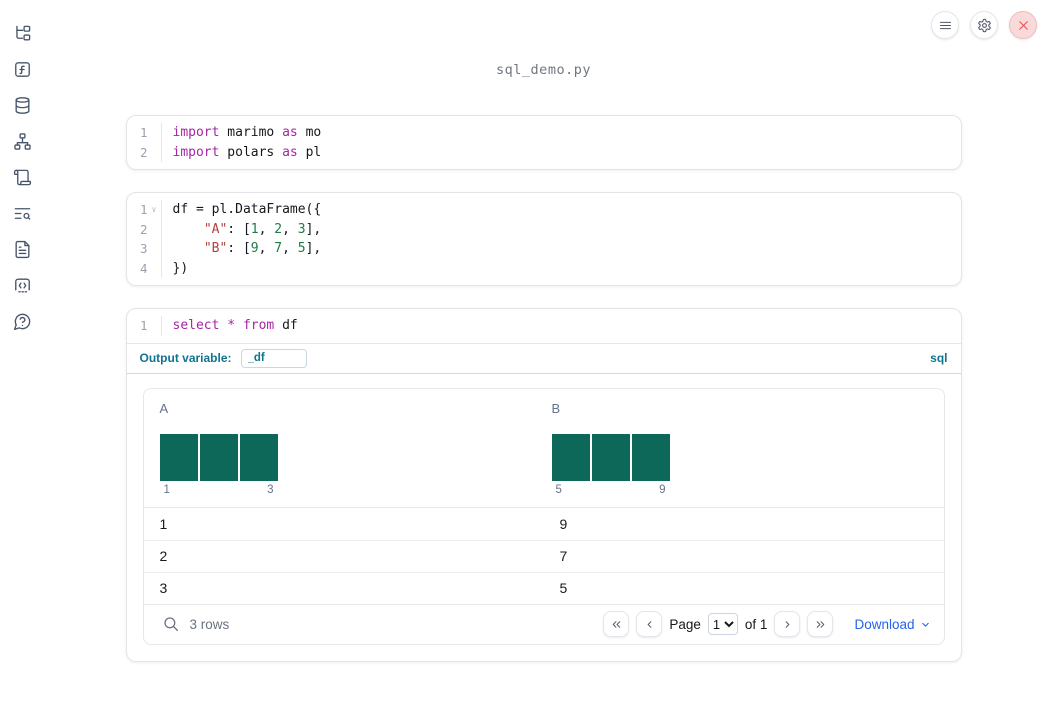 This screenshot has height=713, width=1043. Describe the element at coordinates (270, 489) in the screenshot. I see `tick-max: 3` at that location.